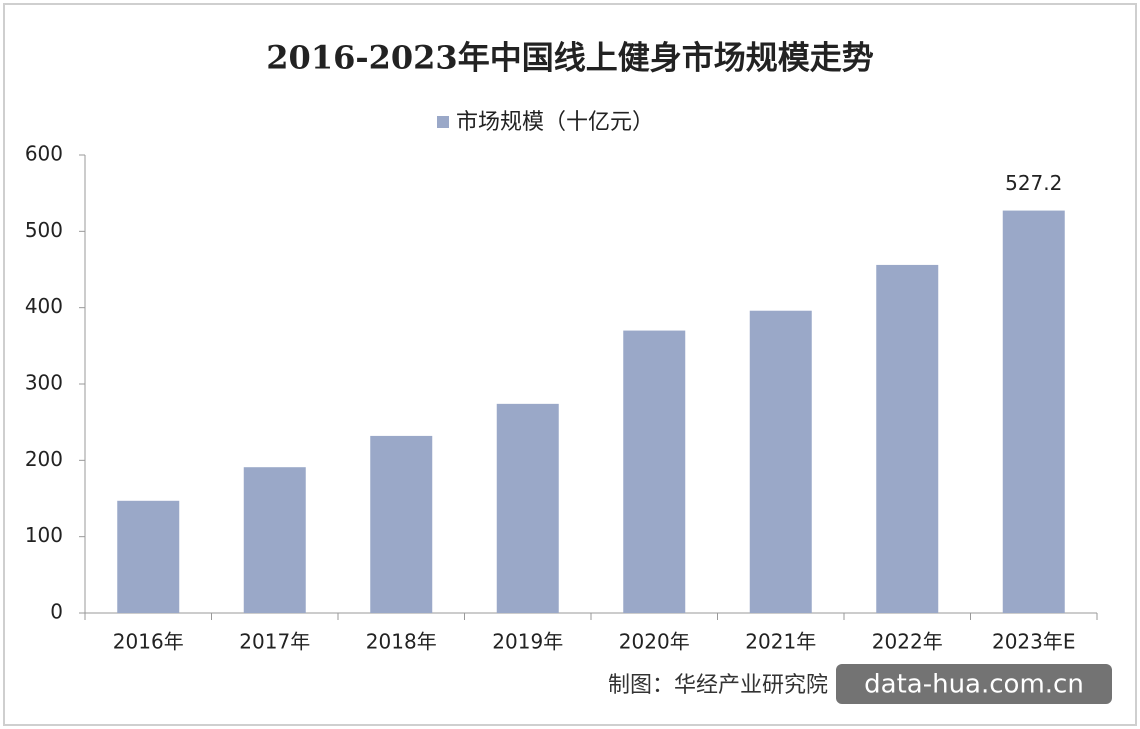 The image size is (1140, 729). Describe the element at coordinates (1034, 642) in the screenshot. I see `x-tick-label: 2023年E` at that location.